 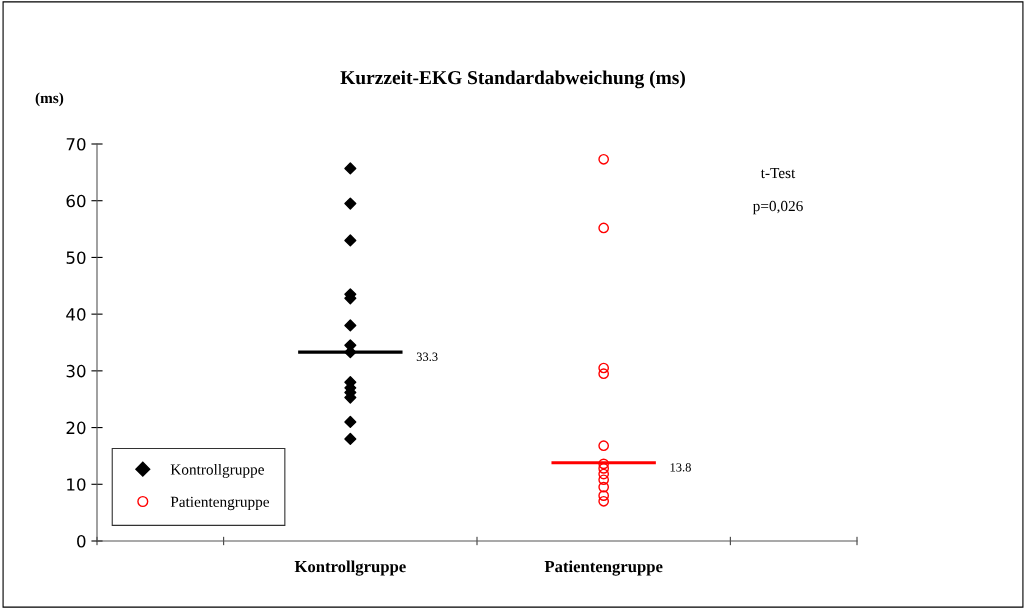 I want to click on legend-label: Kontrollgruppe, so click(x=217, y=470).